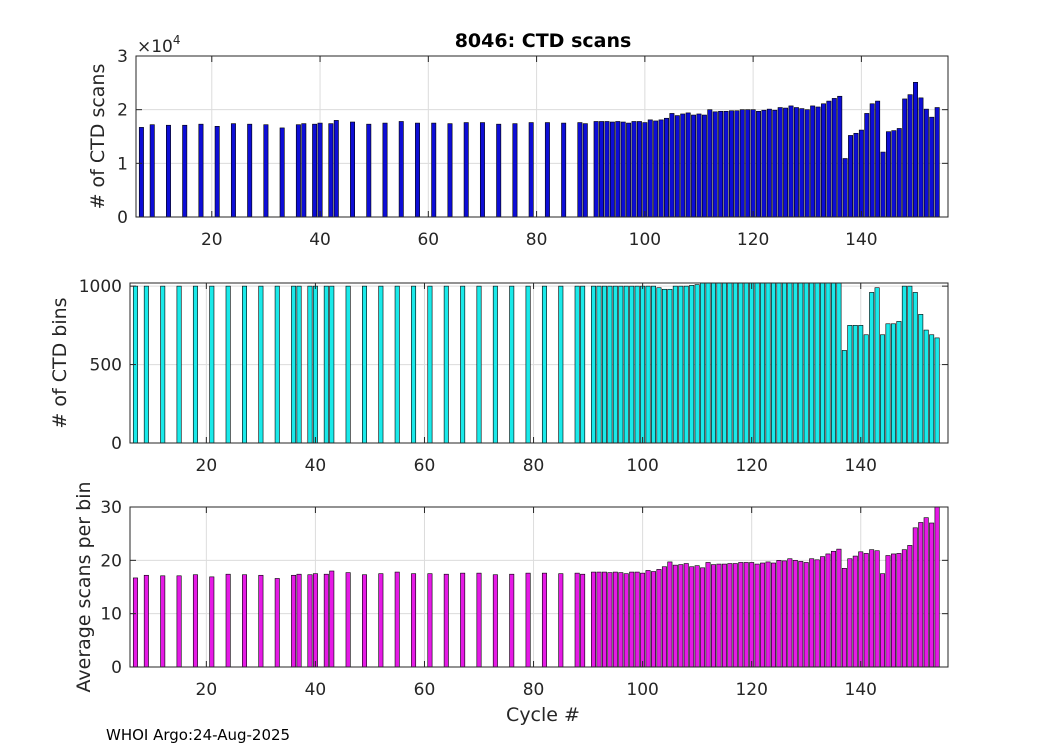 This screenshot has width=1050, height=750. Describe the element at coordinates (207, 690) in the screenshot. I see `average-x-tick-label: 20` at that location.